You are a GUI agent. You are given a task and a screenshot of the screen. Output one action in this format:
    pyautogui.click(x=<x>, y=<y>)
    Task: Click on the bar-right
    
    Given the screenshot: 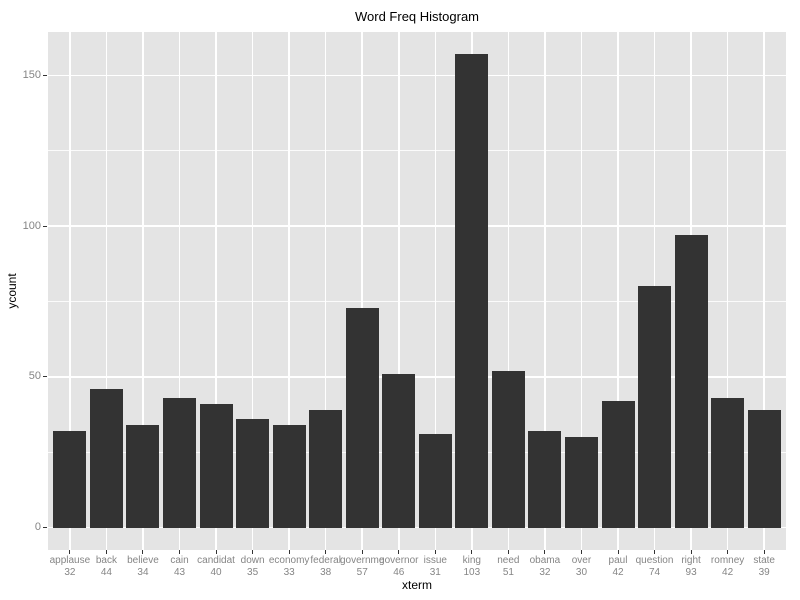 What is the action you would take?
    pyautogui.click(x=691, y=381)
    